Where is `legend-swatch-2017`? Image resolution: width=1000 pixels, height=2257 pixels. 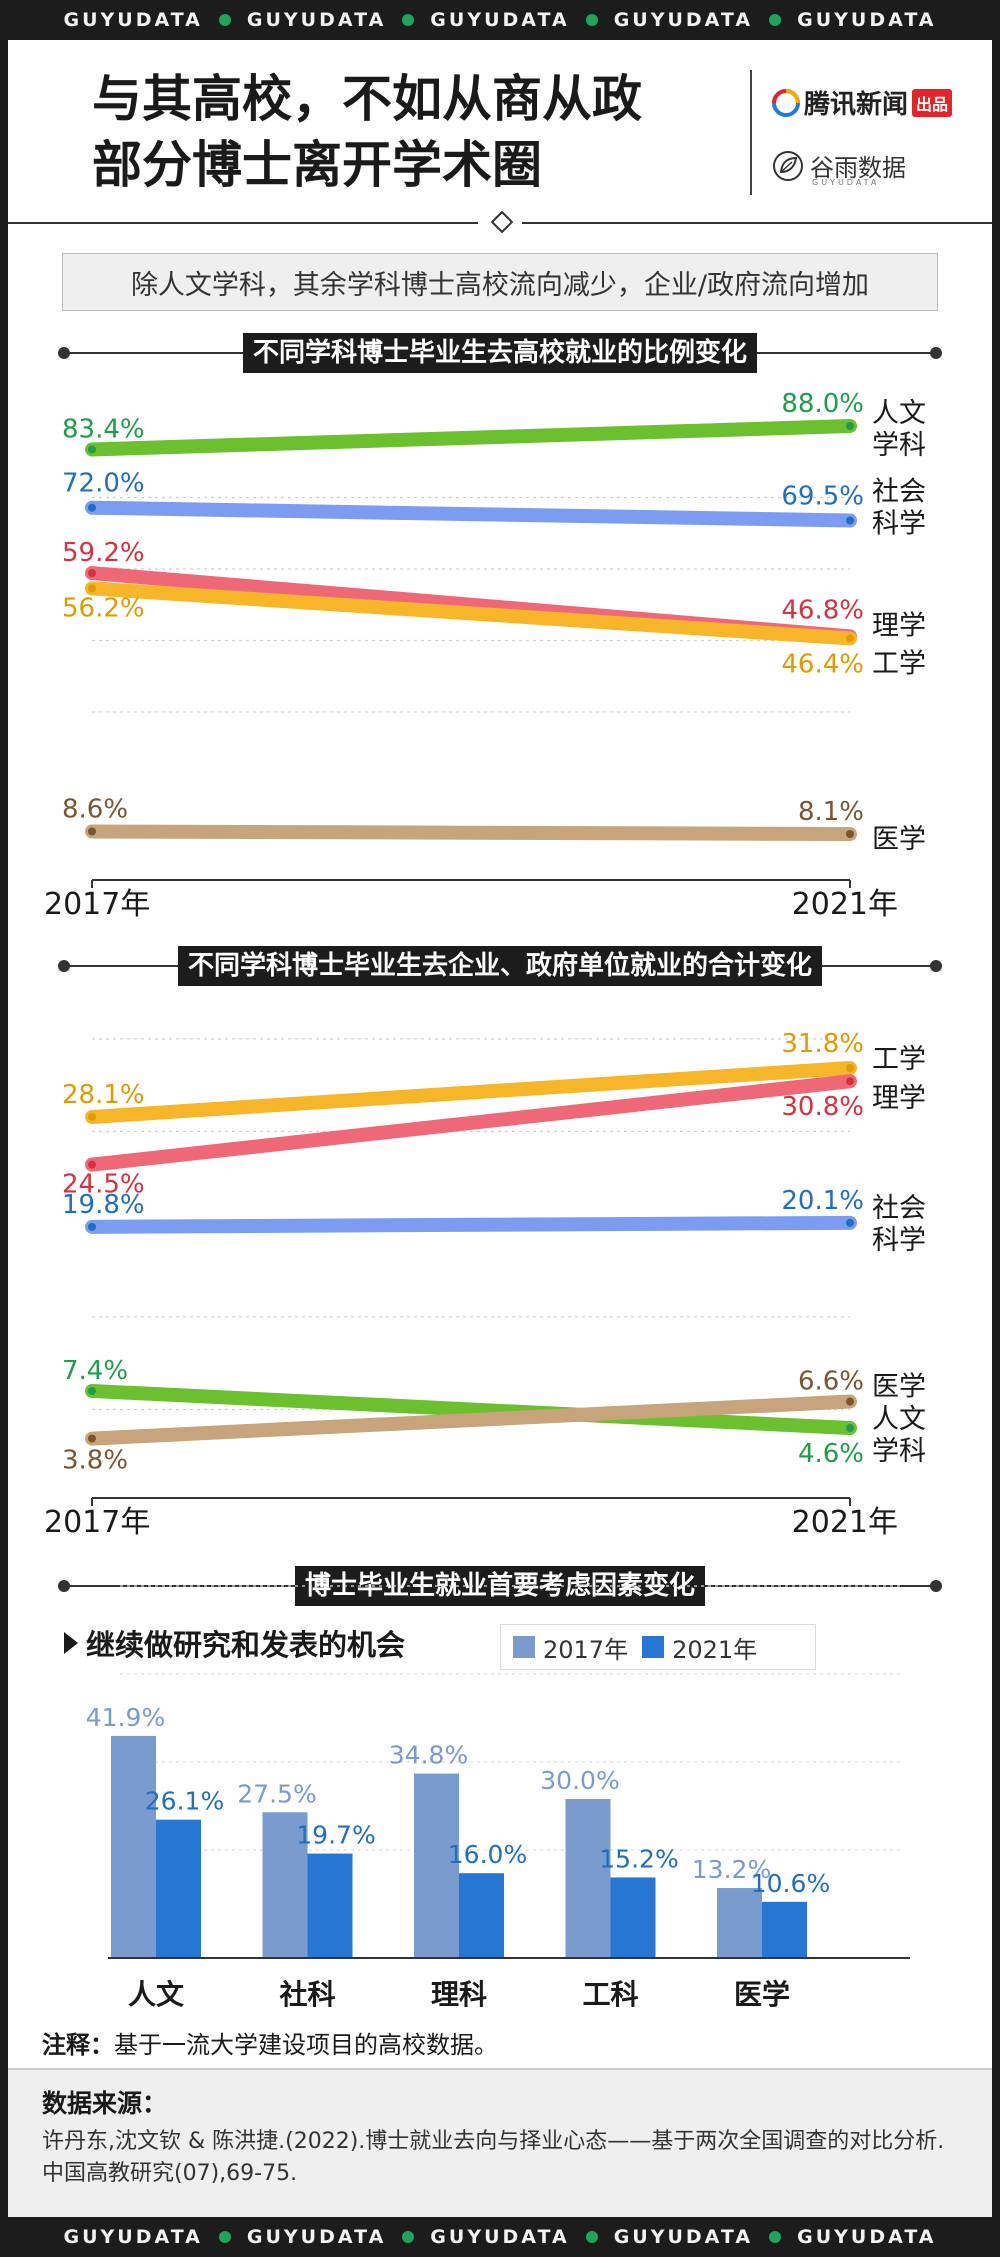 legend-swatch-2017 is located at coordinates (524, 1647).